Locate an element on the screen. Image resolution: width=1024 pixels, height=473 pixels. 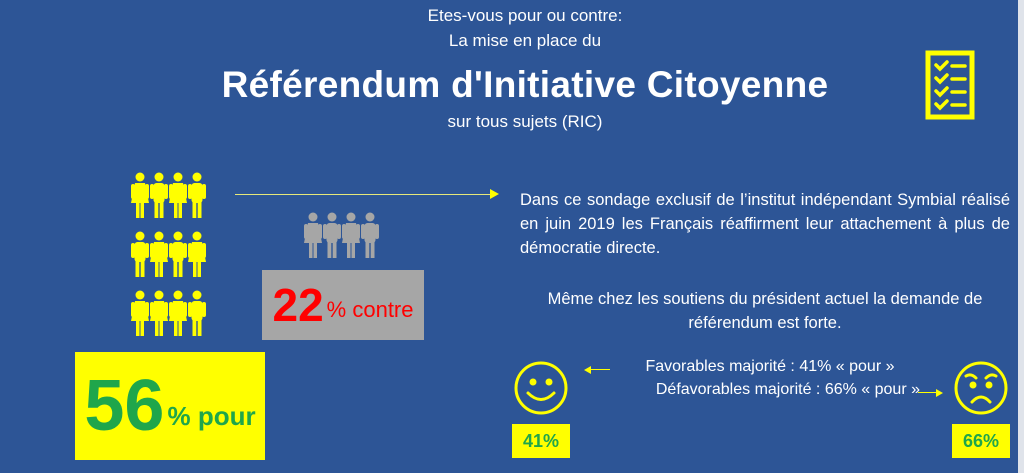
question-line-1: Etes-vous pour ou contre: is located at coordinates (525, 15).